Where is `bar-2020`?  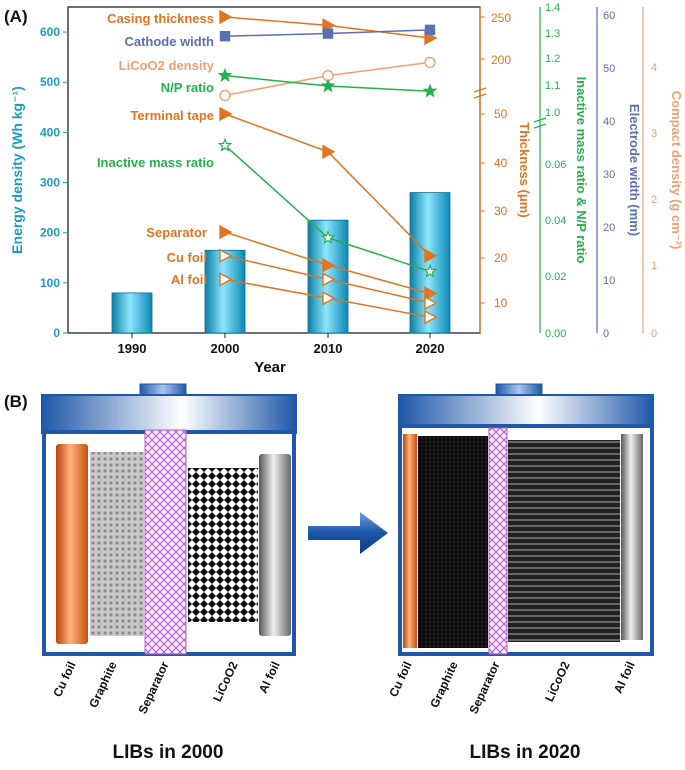
bar-2020 is located at coordinates (430, 263).